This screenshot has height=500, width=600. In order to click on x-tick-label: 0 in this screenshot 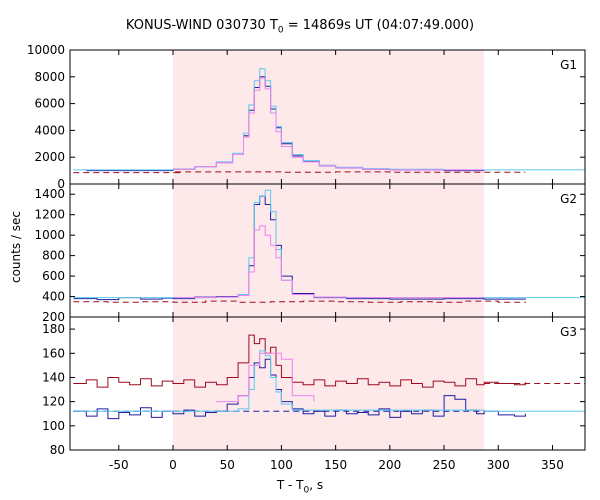, I will do `click(173, 465)`.